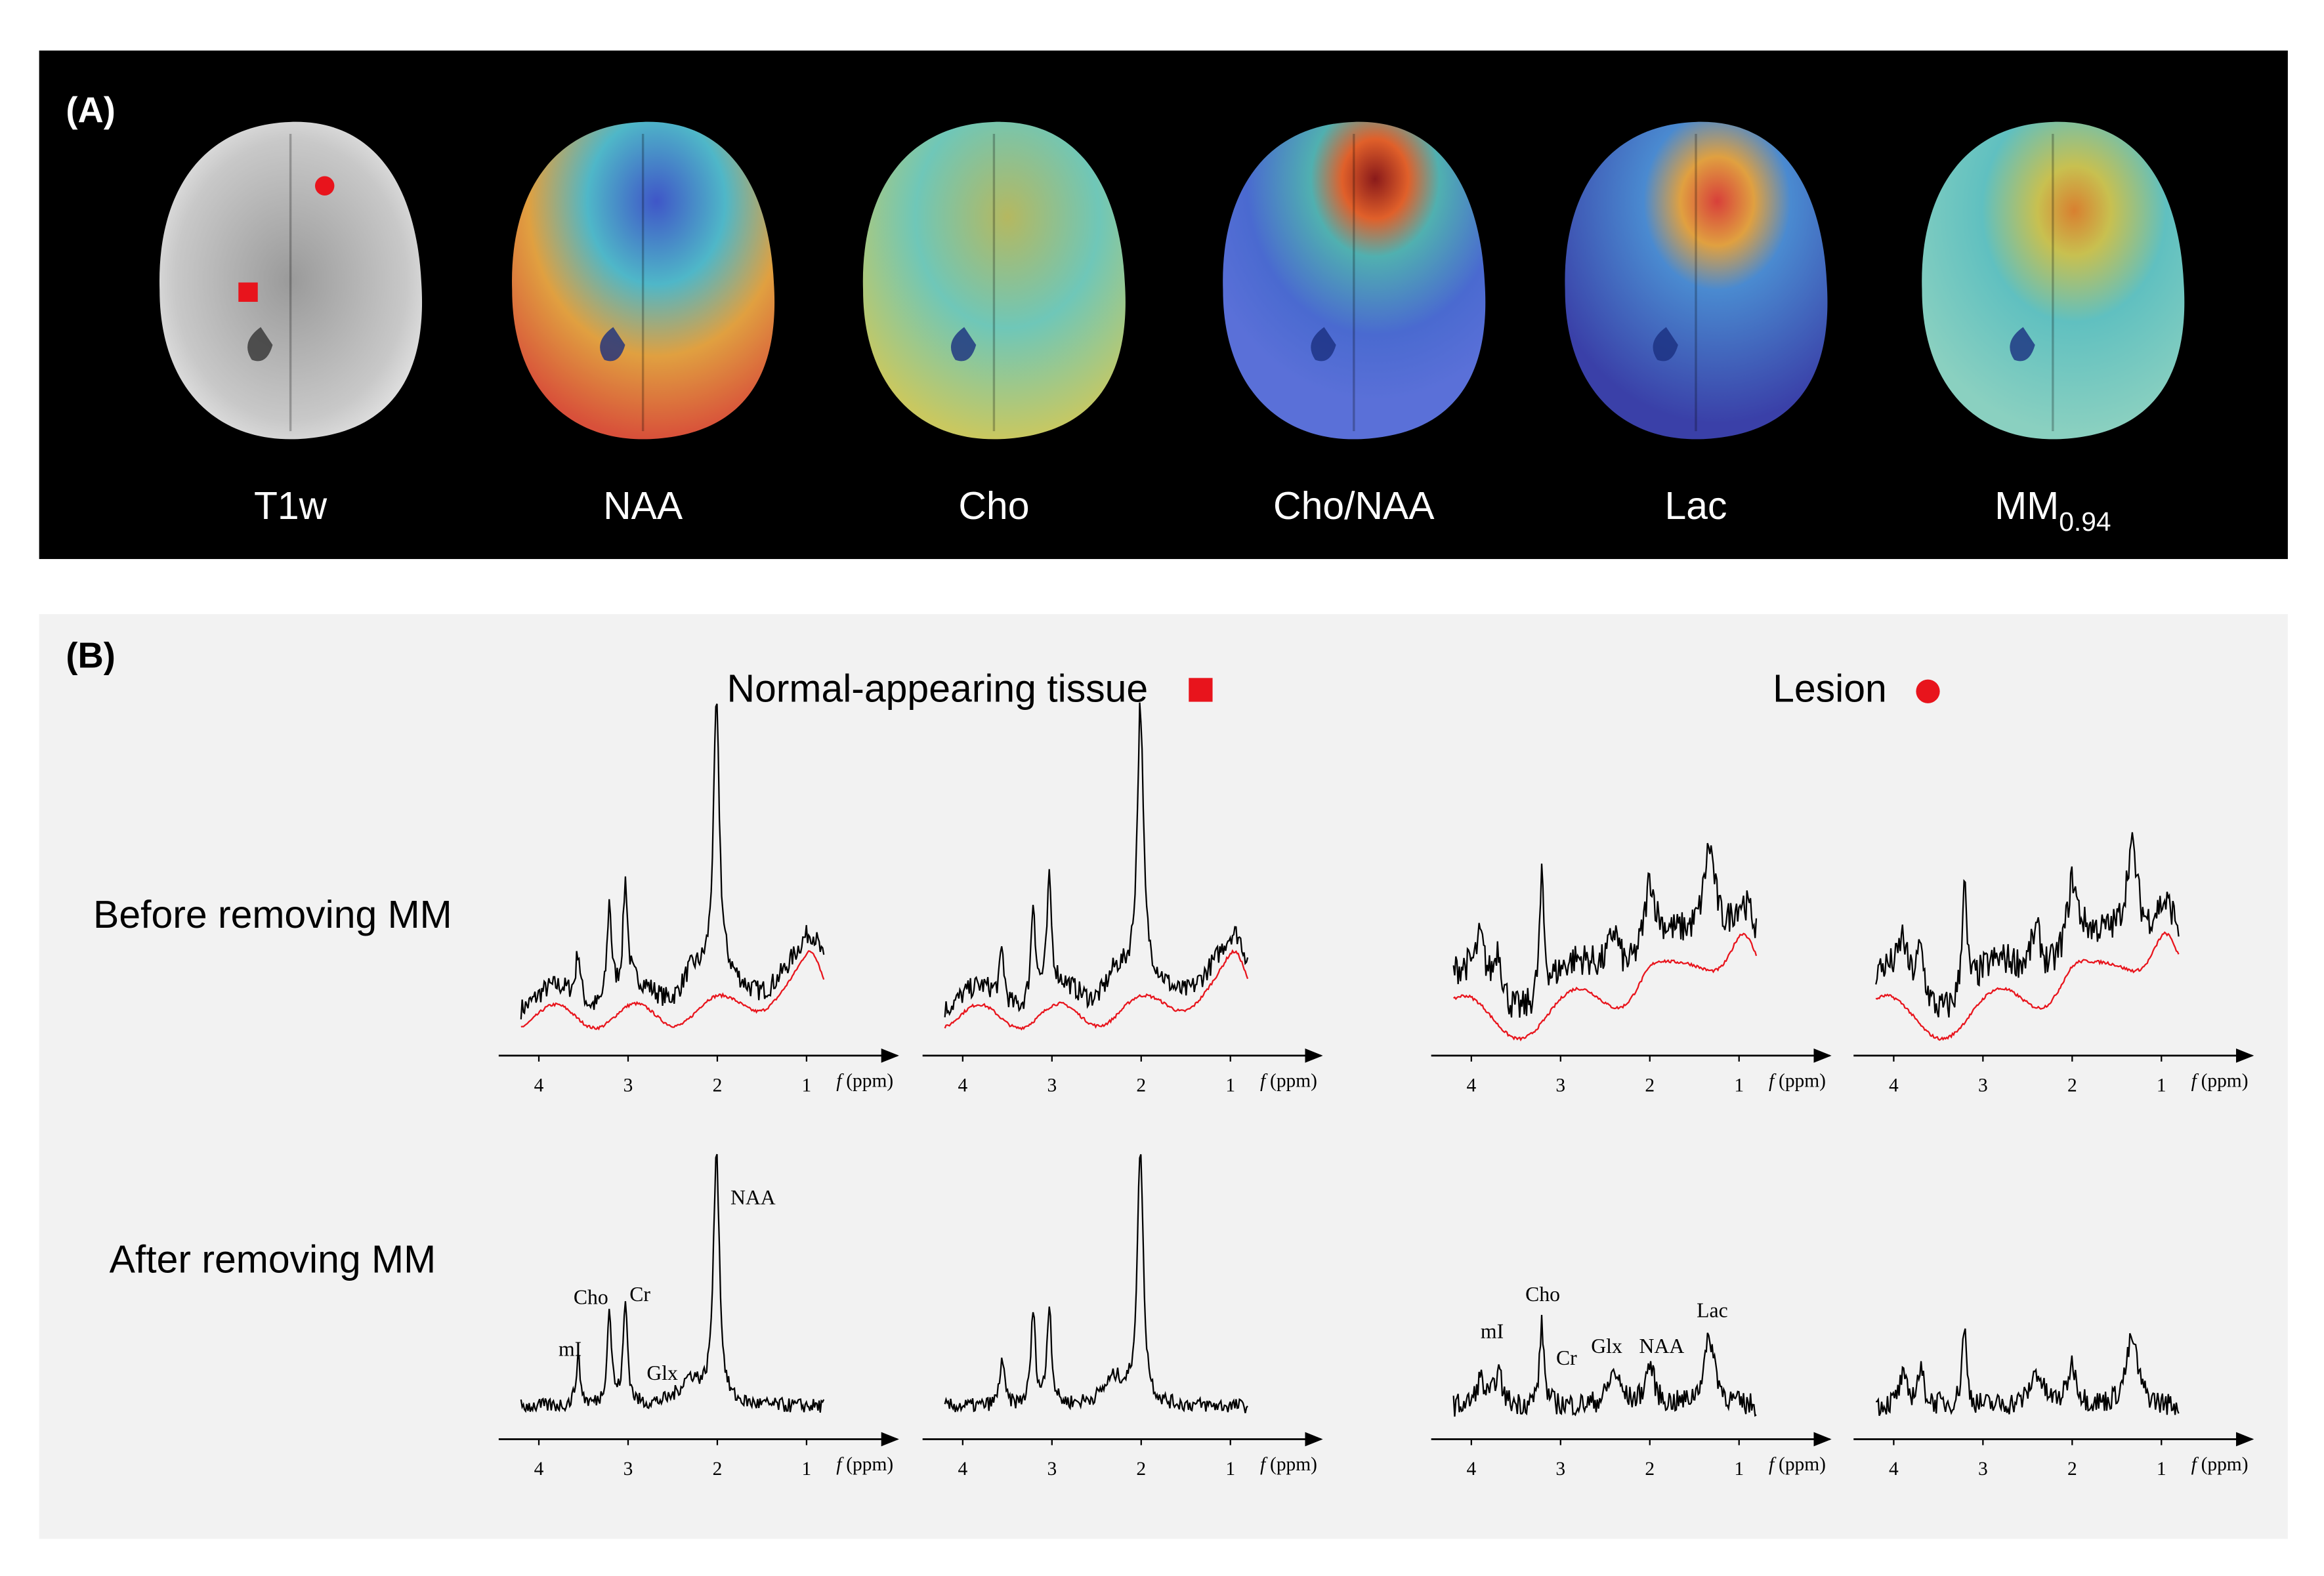 The width and height of the screenshot is (2324, 1576). I want to click on map-label-subscript: 0.94, so click(2085, 522).